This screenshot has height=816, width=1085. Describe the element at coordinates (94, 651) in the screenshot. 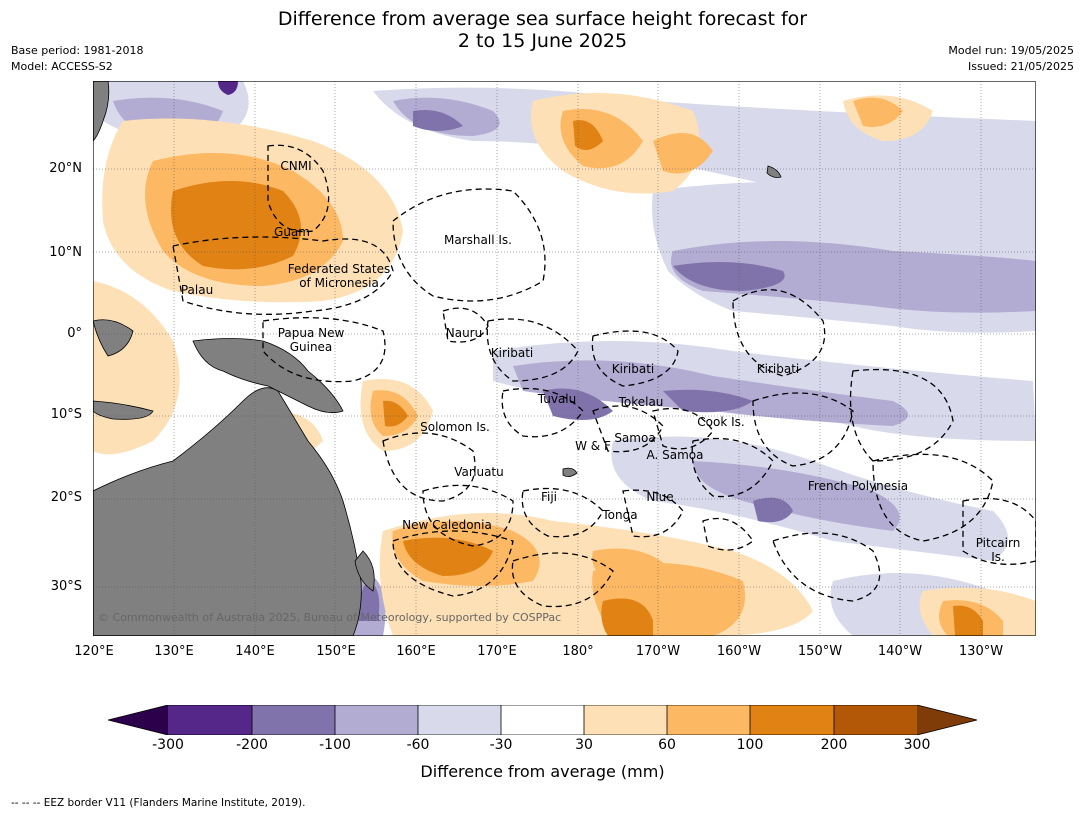

I see `x-tick-120e: 120°E` at that location.